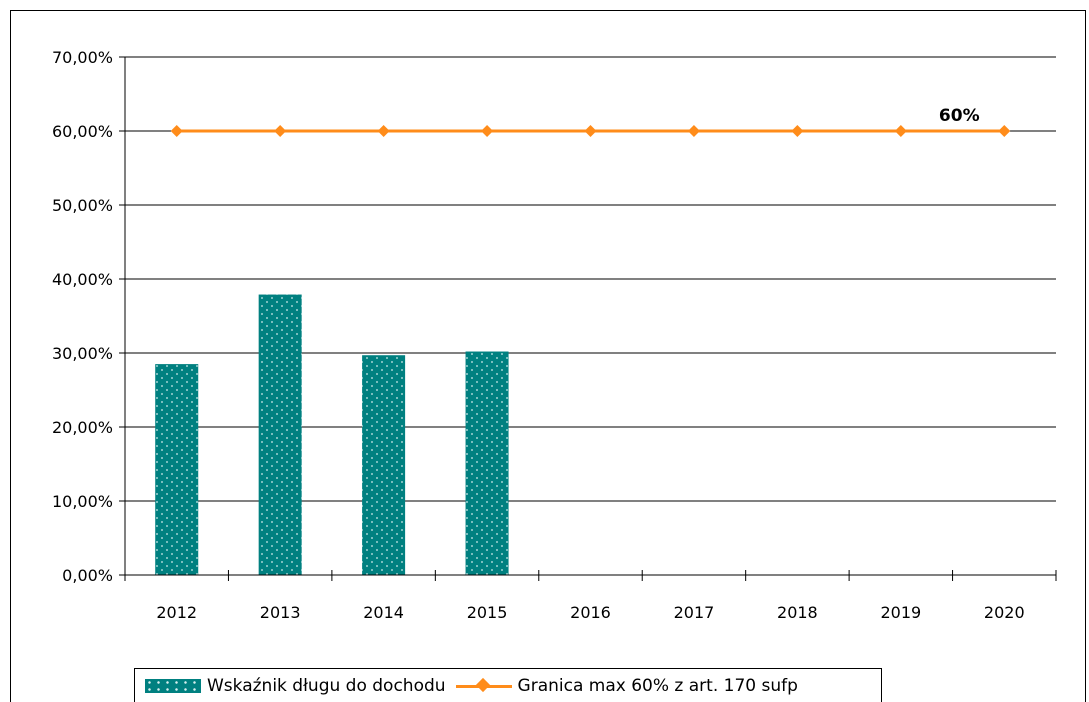 This screenshot has width=1089, height=702. Describe the element at coordinates (326, 685) in the screenshot. I see `legend-bar-label: Wskaźnik długu do dochodu` at that location.